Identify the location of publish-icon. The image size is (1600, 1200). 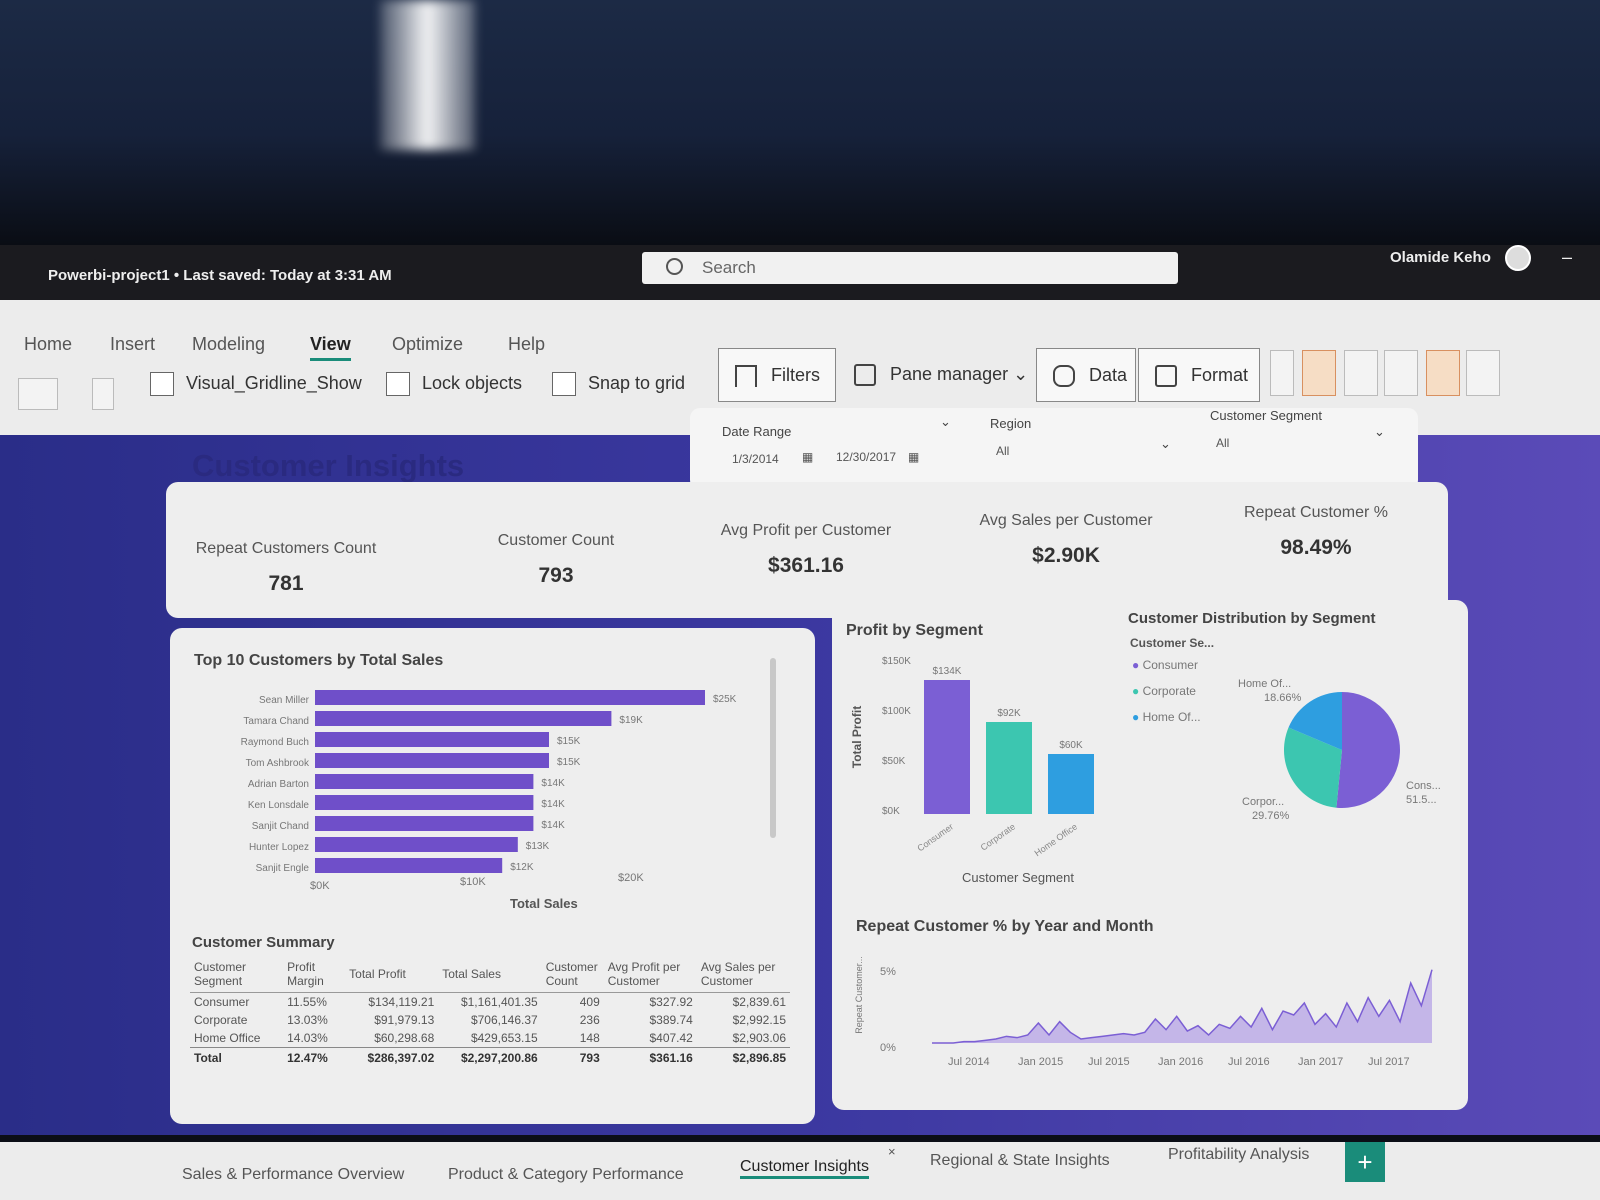
(1443, 373).